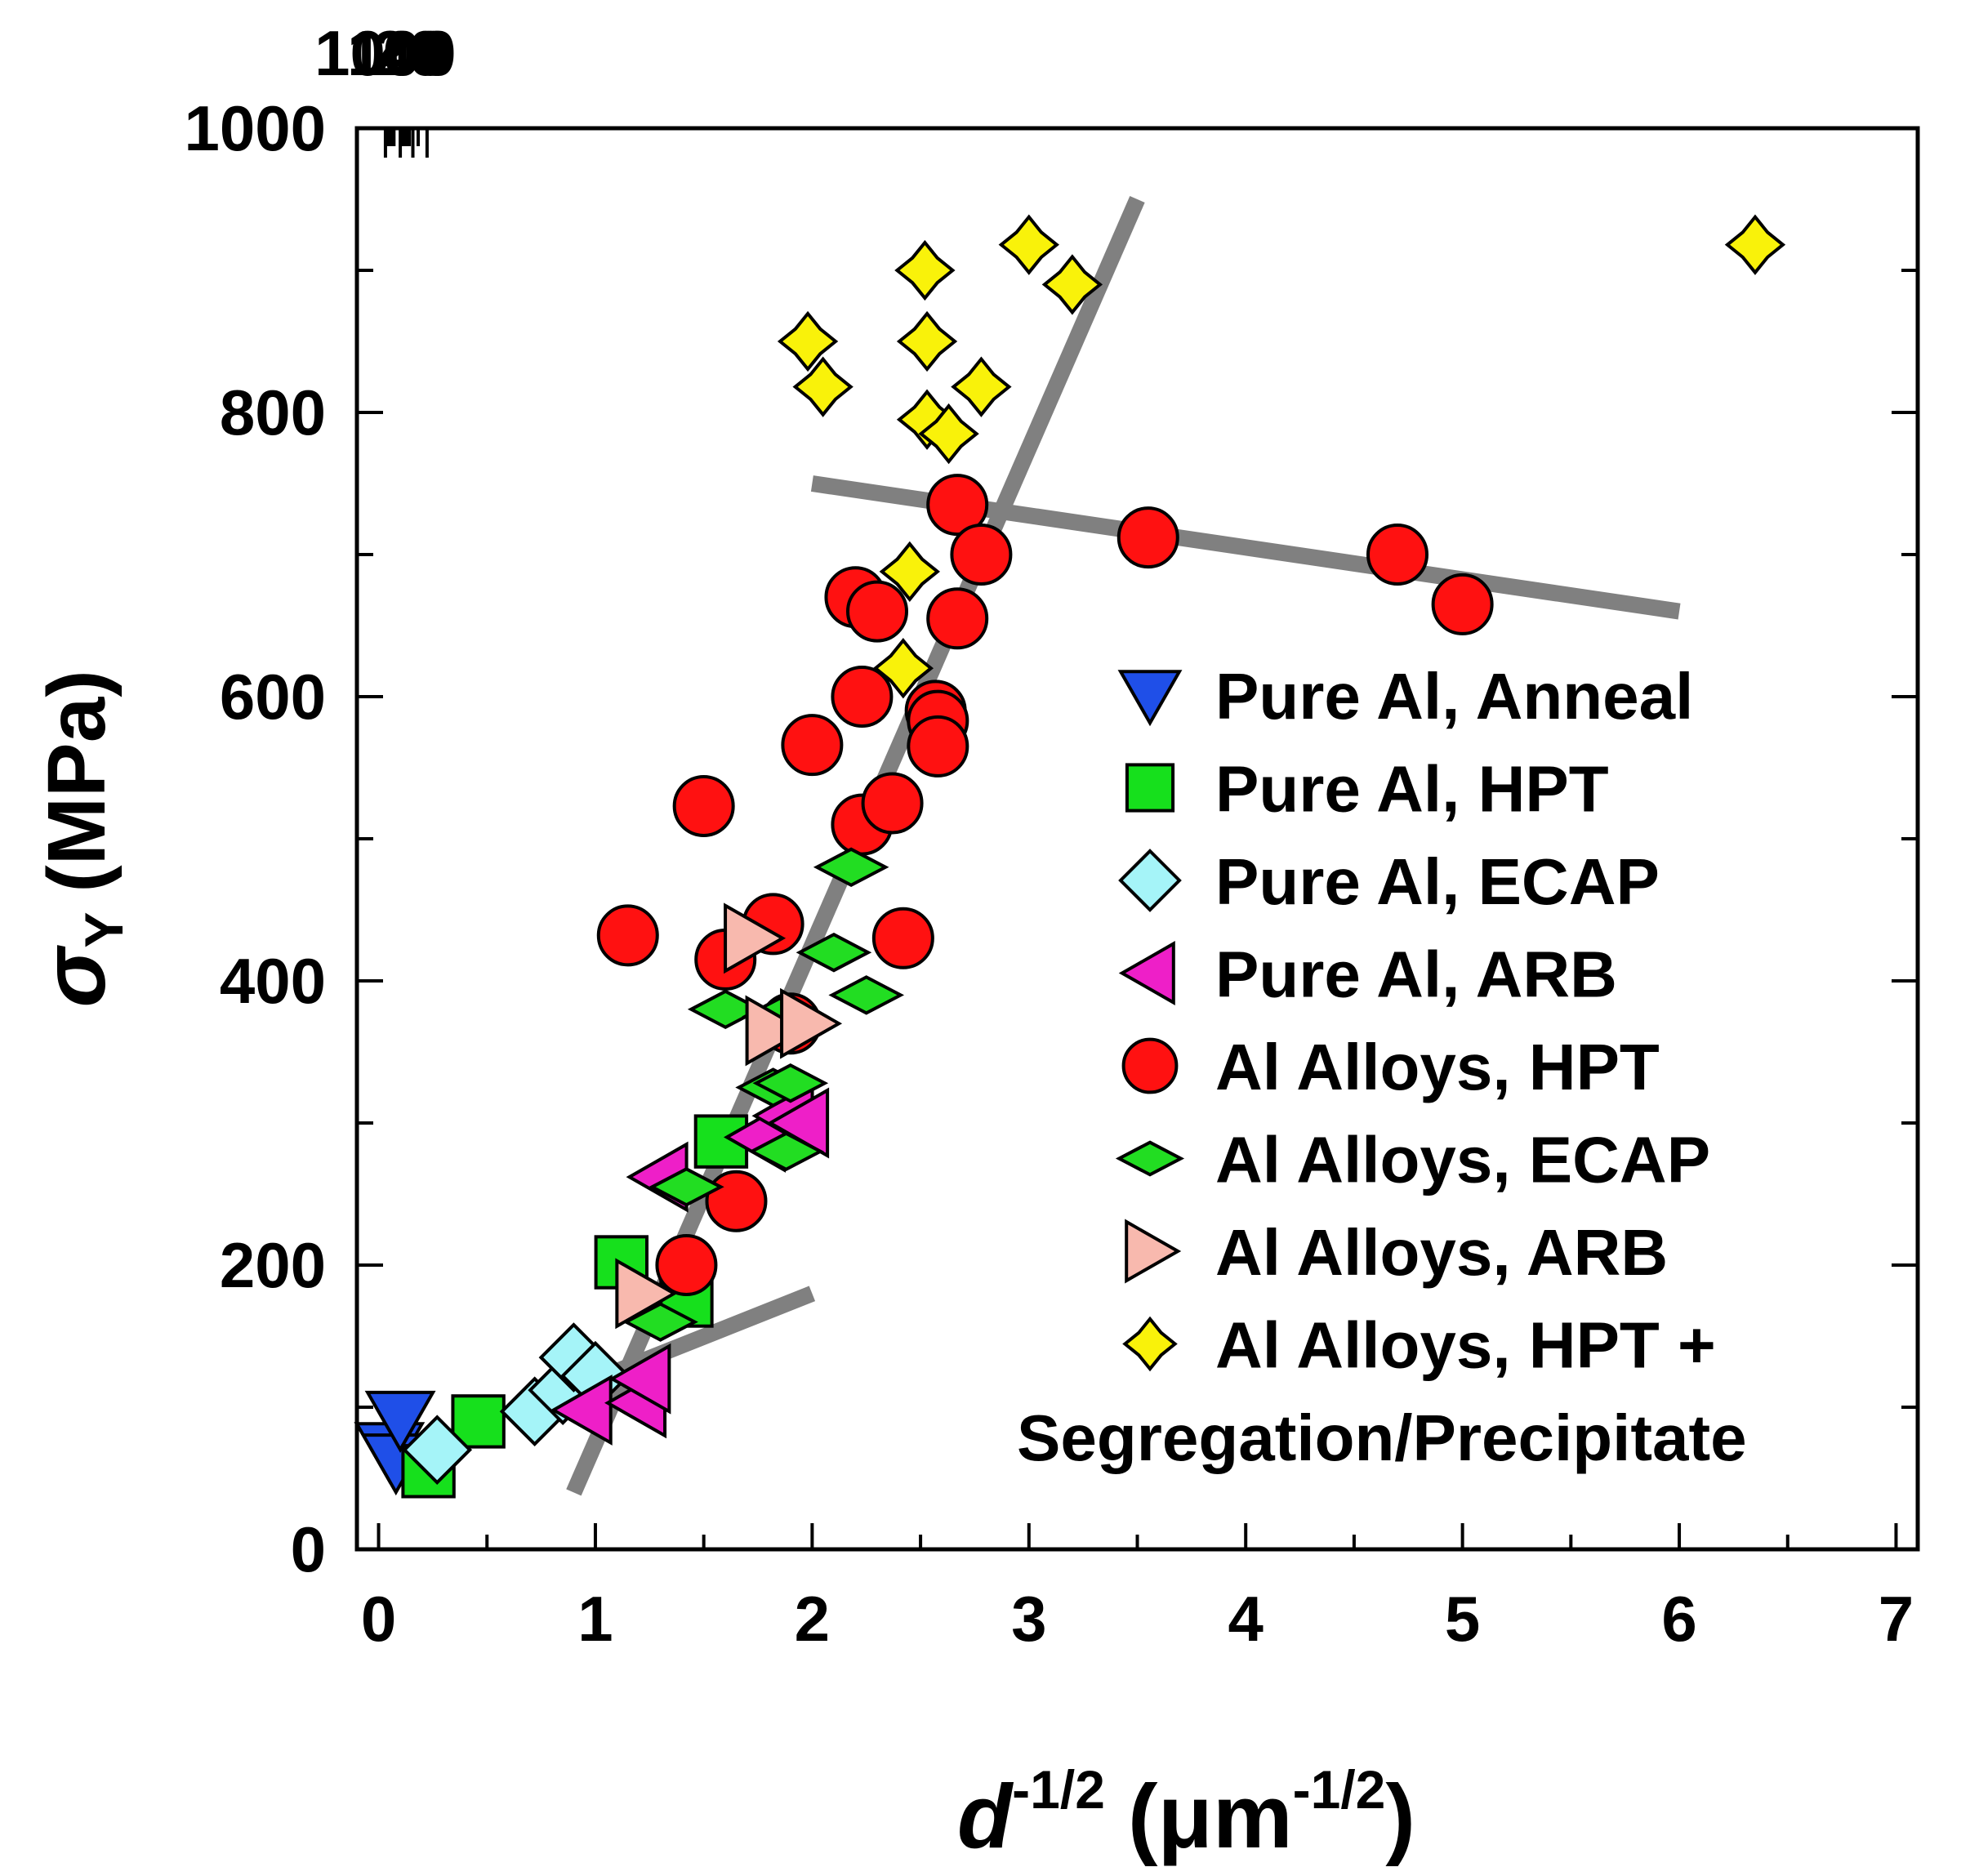 The height and width of the screenshot is (1876, 1970). Describe the element at coordinates (273, 981) in the screenshot. I see `y-tick-label: 400` at that location.